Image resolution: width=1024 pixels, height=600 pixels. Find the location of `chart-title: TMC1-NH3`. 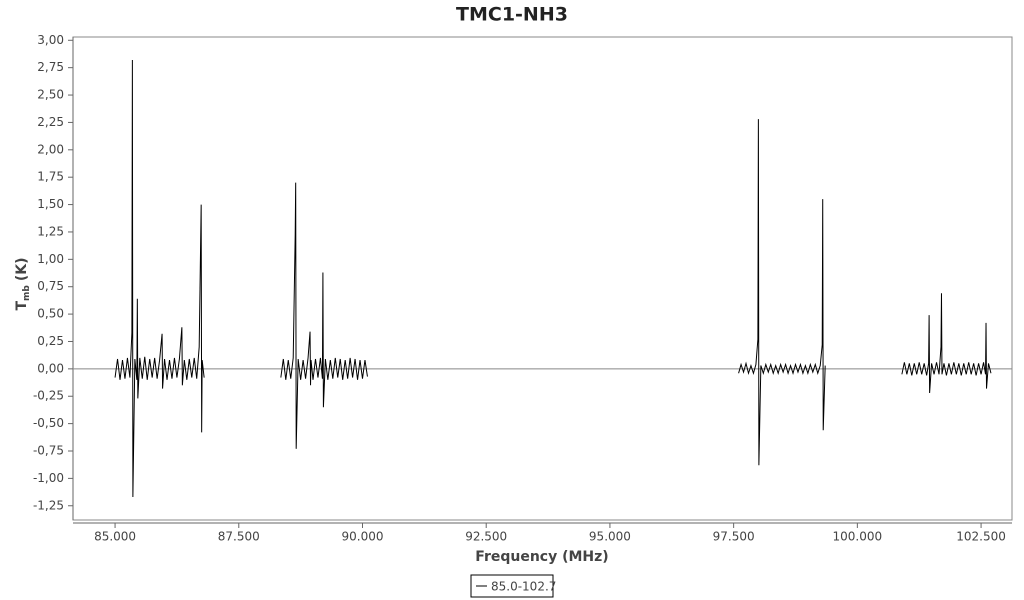

chart-title: TMC1-NH3 is located at coordinates (512, 15).